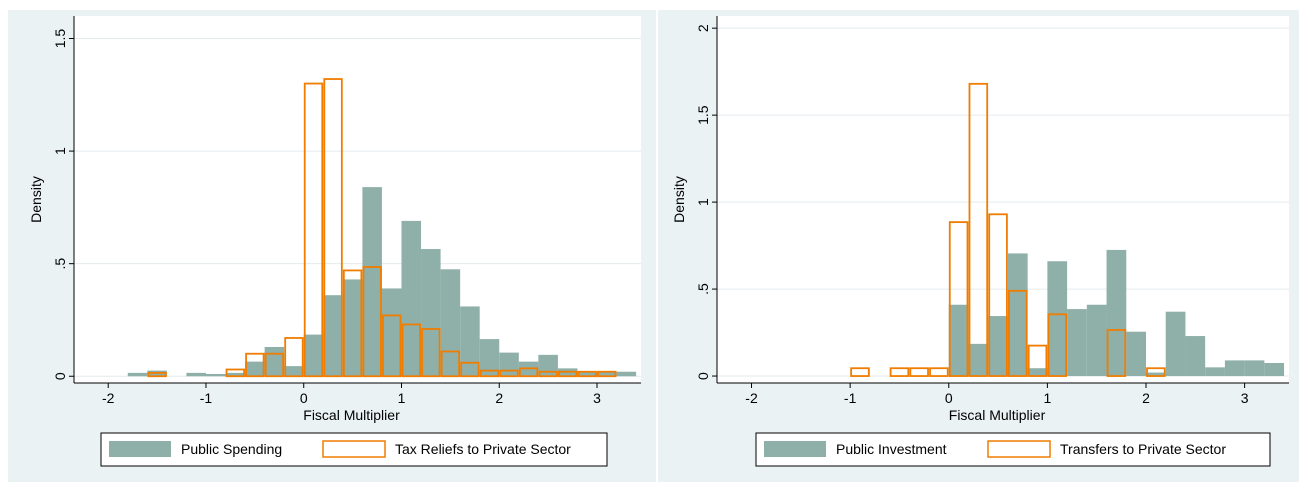  Describe the element at coordinates (891, 449) in the screenshot. I see `legend-label: Public Investment` at that location.